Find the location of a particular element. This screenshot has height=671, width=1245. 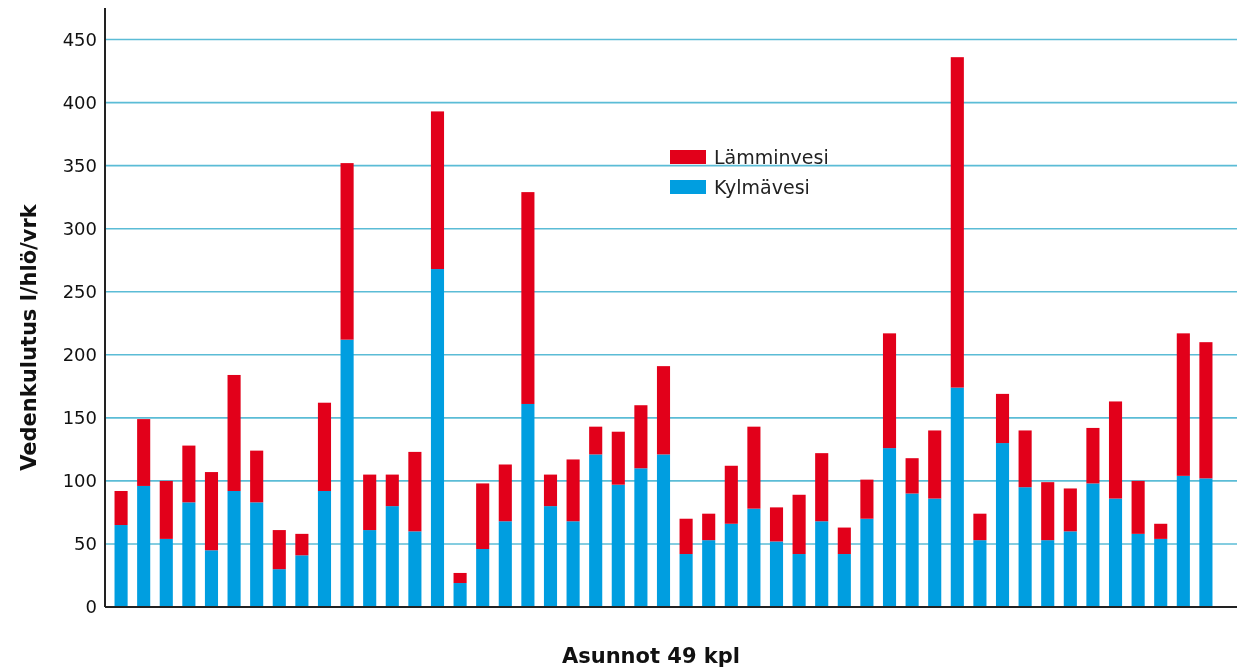

y-tick-label: 350 is located at coordinates (79, 165).